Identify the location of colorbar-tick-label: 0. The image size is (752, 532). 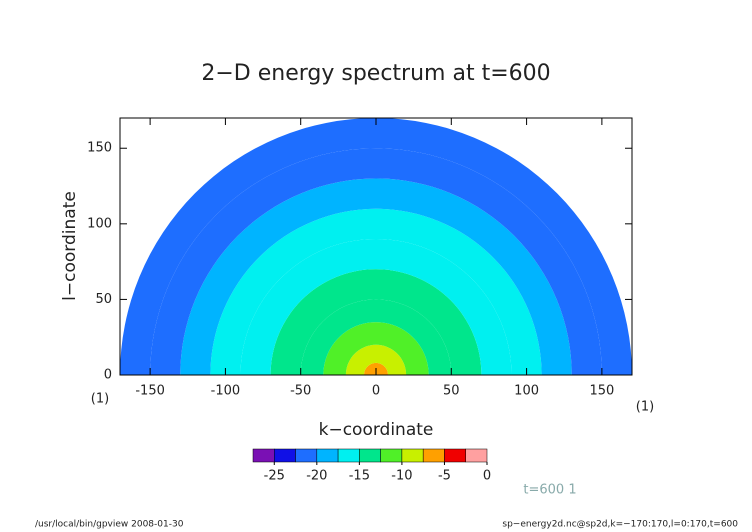
(487, 476).